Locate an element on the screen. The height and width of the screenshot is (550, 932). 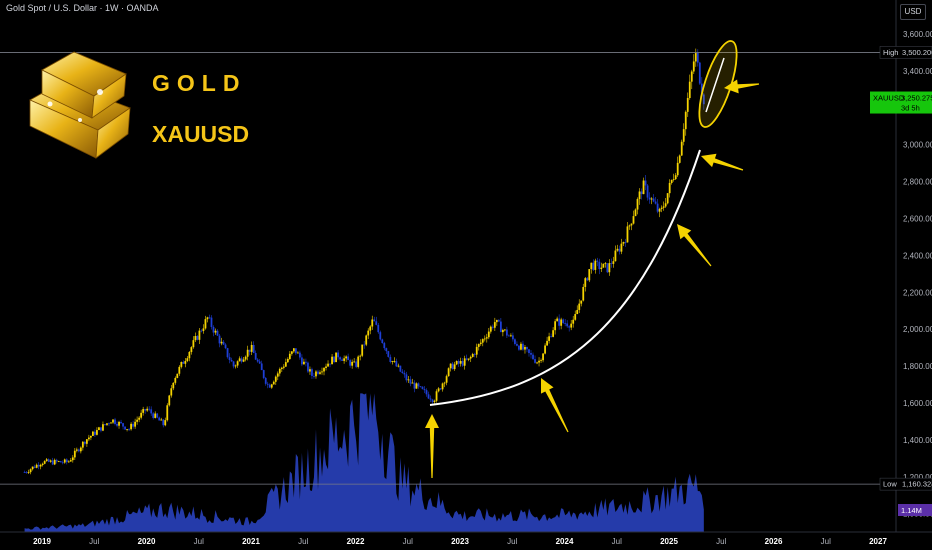
time-tick-label: 2025 is located at coordinates (669, 541).